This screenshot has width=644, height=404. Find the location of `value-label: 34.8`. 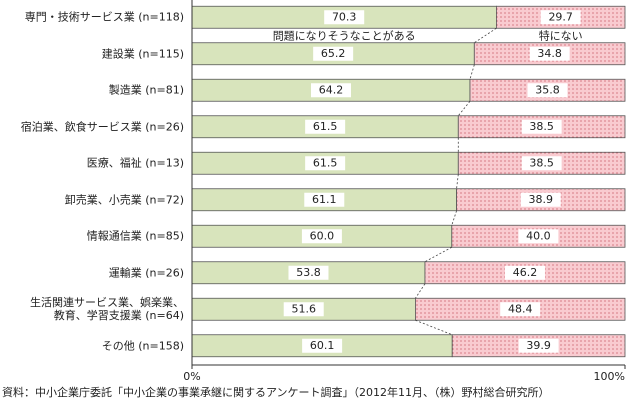

value-label: 34.8 is located at coordinates (549, 53).